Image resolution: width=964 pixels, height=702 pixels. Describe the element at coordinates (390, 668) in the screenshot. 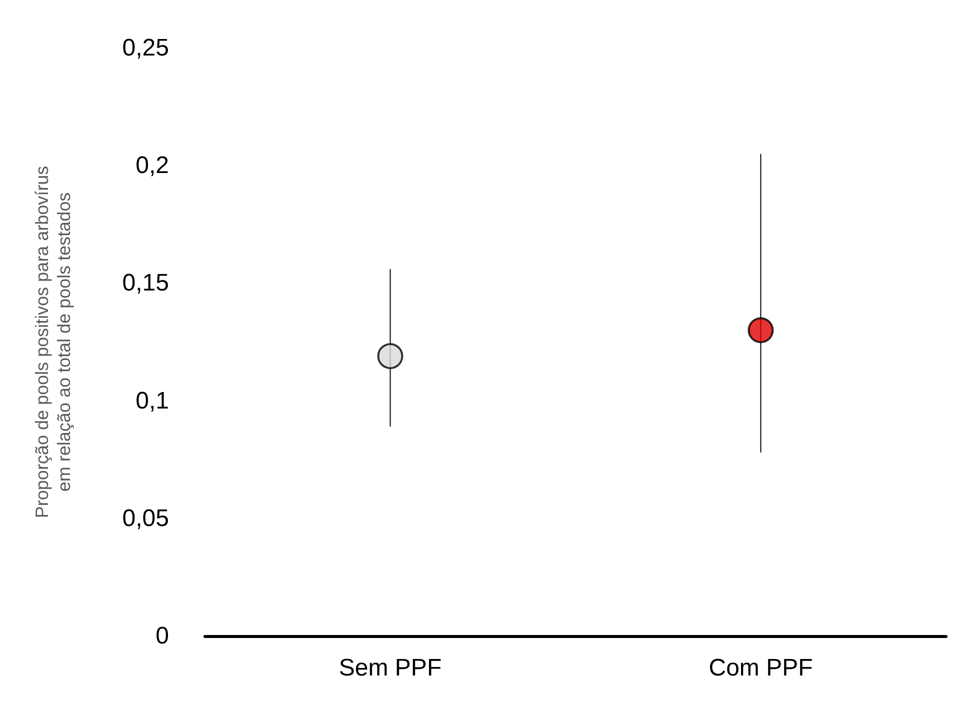

I see `x-tick-label: Sem PPF` at that location.